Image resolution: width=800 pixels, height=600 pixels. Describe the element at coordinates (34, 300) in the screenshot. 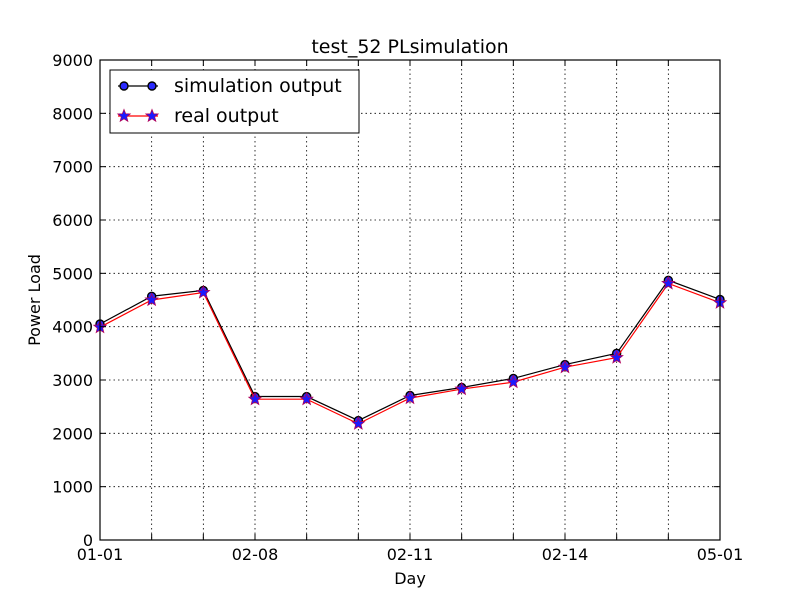

I see `y-axis-title: Power Load` at that location.